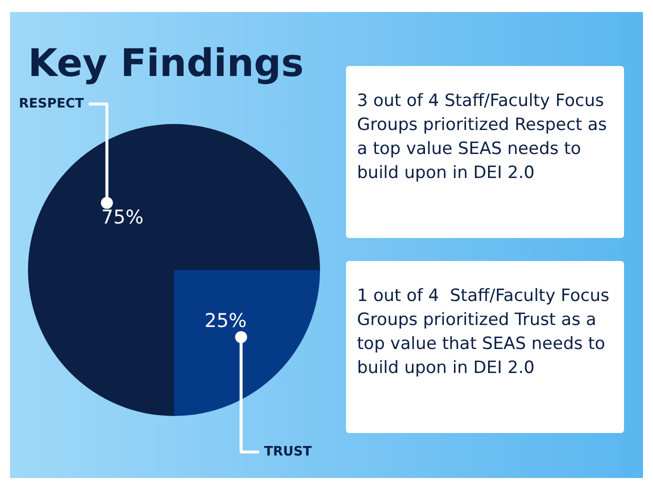  What do you see at coordinates (482, 137) in the screenshot?
I see `text: 3 out of 4 Staff/Faculty Focus Groups prioritized Respect as a top value SEAS needs to build upon in DEI 2.0` at bounding box center [482, 137].